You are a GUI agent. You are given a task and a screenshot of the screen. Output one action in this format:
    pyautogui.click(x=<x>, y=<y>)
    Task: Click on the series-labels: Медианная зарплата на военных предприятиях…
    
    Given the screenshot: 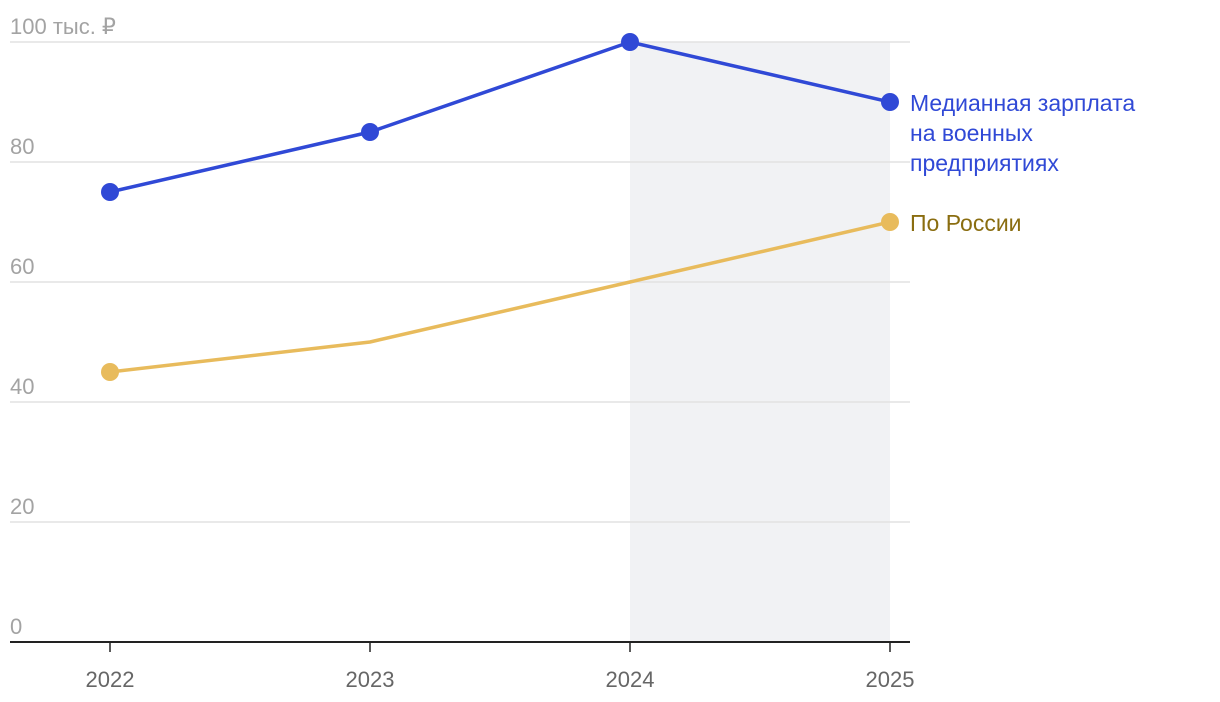 What is the action you would take?
    pyautogui.click(x=1022, y=163)
    